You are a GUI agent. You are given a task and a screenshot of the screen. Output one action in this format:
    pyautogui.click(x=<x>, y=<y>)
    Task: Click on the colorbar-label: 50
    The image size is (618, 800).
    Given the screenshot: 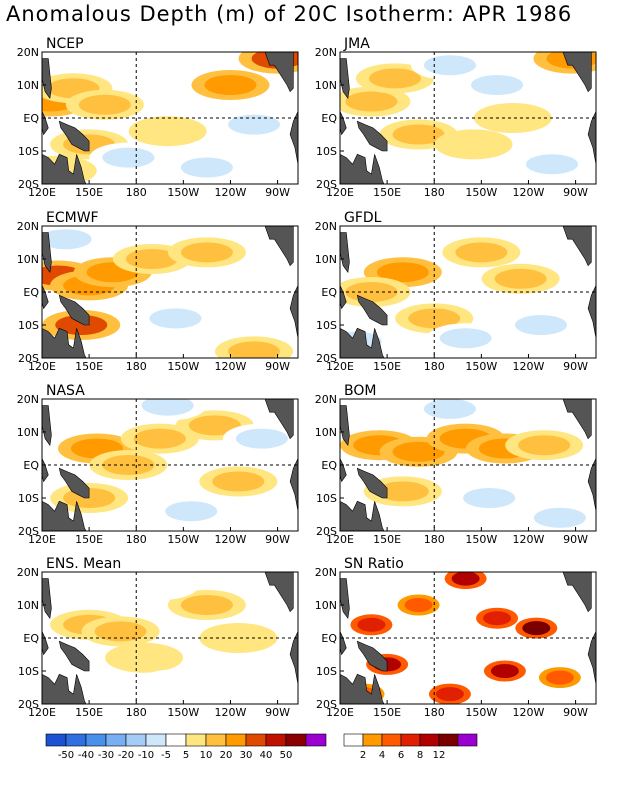 What is the action you would take?
    pyautogui.click(x=286, y=755)
    